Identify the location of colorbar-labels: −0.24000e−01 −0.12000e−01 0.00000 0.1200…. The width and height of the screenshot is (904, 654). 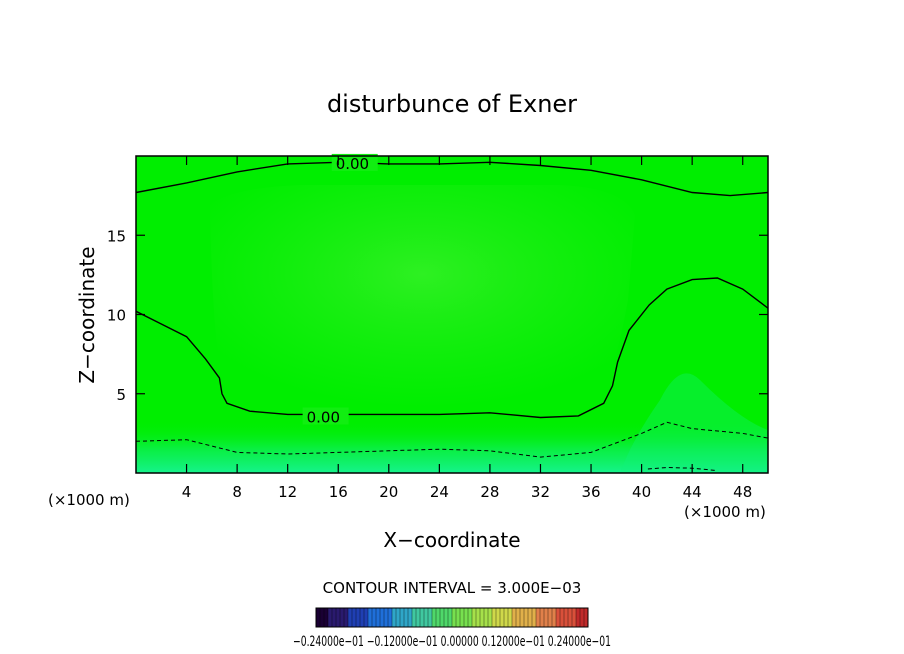
(452, 642).